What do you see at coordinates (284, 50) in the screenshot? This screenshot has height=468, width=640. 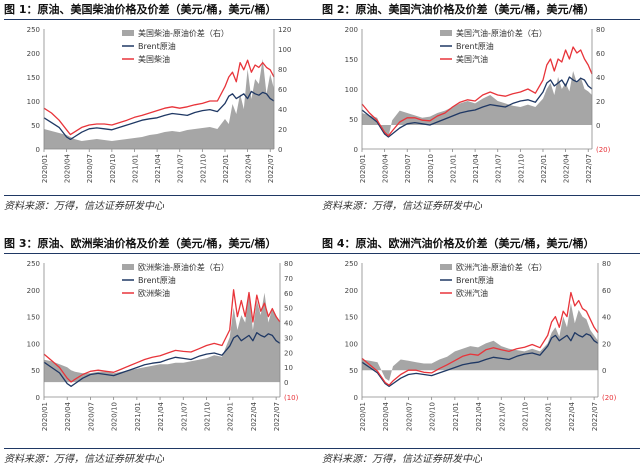 I see `y-tick-label-right: 100` at bounding box center [284, 50].